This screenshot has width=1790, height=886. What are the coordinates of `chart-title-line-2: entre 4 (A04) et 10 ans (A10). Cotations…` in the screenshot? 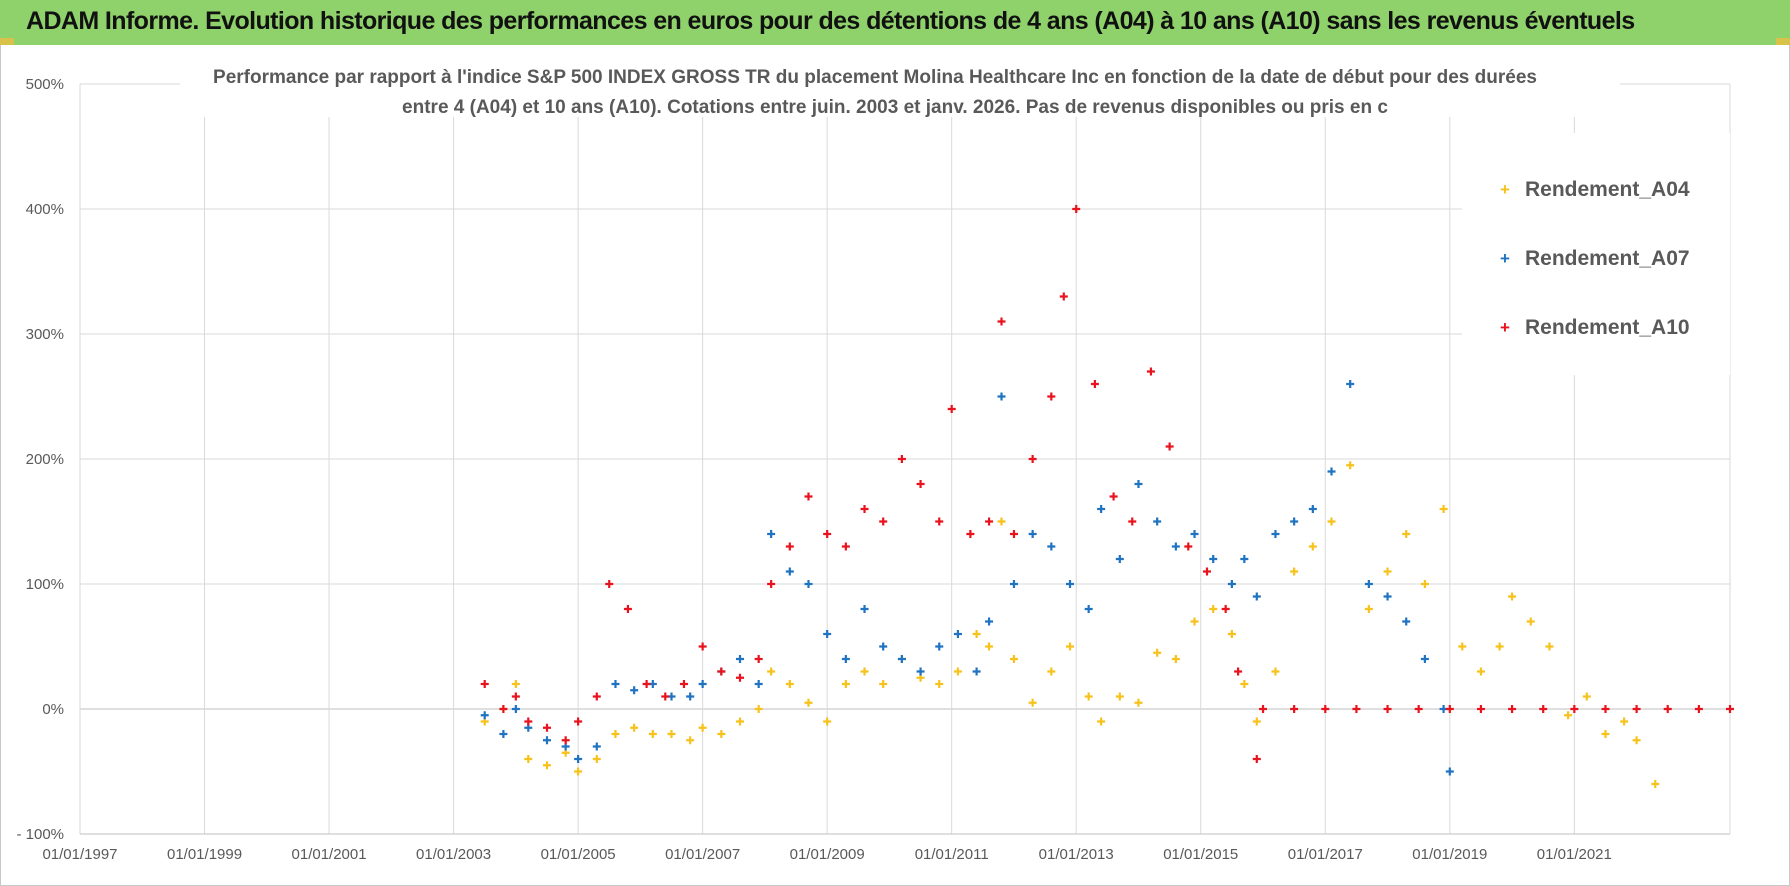 It's located at (895, 107).